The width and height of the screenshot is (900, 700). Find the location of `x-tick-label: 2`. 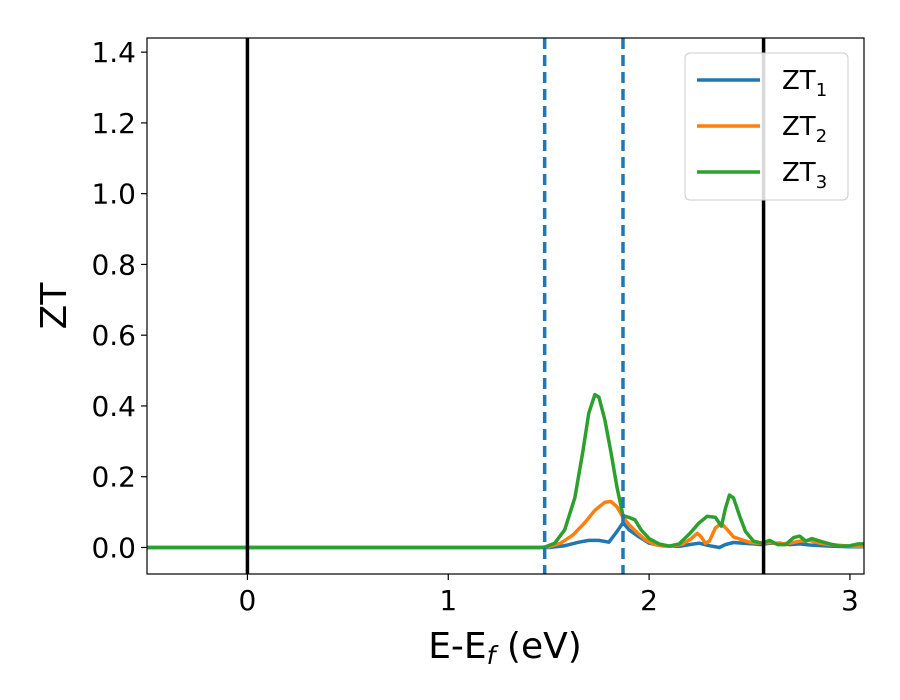

x-tick-label: 2 is located at coordinates (649, 600).